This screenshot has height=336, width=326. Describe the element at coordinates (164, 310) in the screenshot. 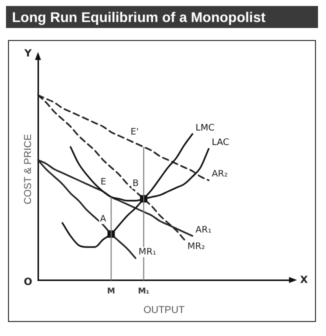

I see `x-axis-title: OUTPUT` at that location.